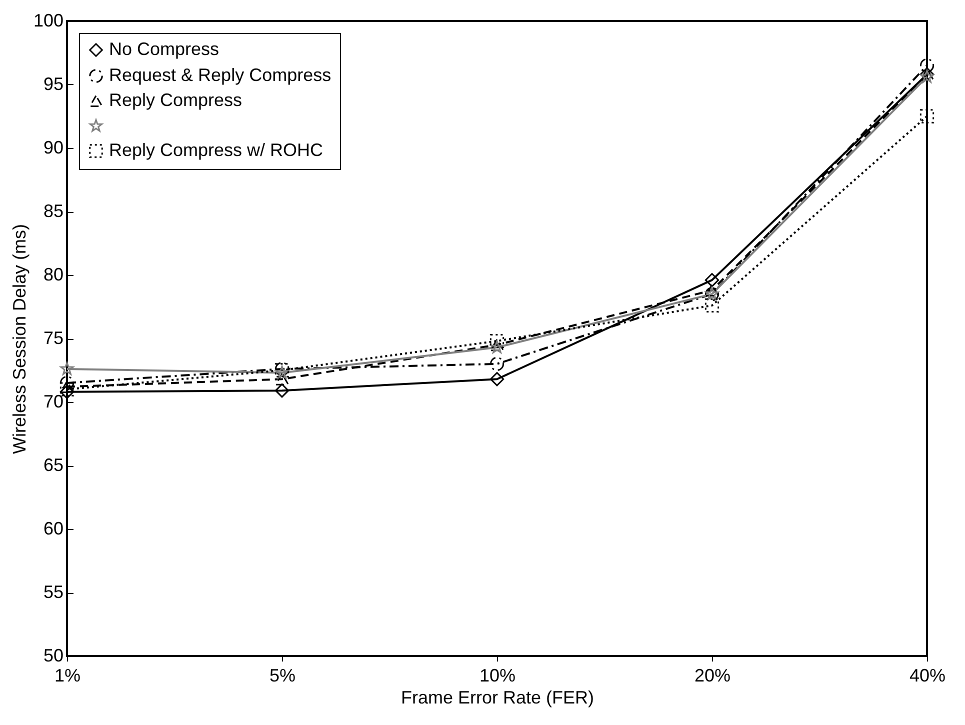 Image resolution: width=965 pixels, height=725 pixels. I want to click on x-tick-label: 1%, so click(67, 676).